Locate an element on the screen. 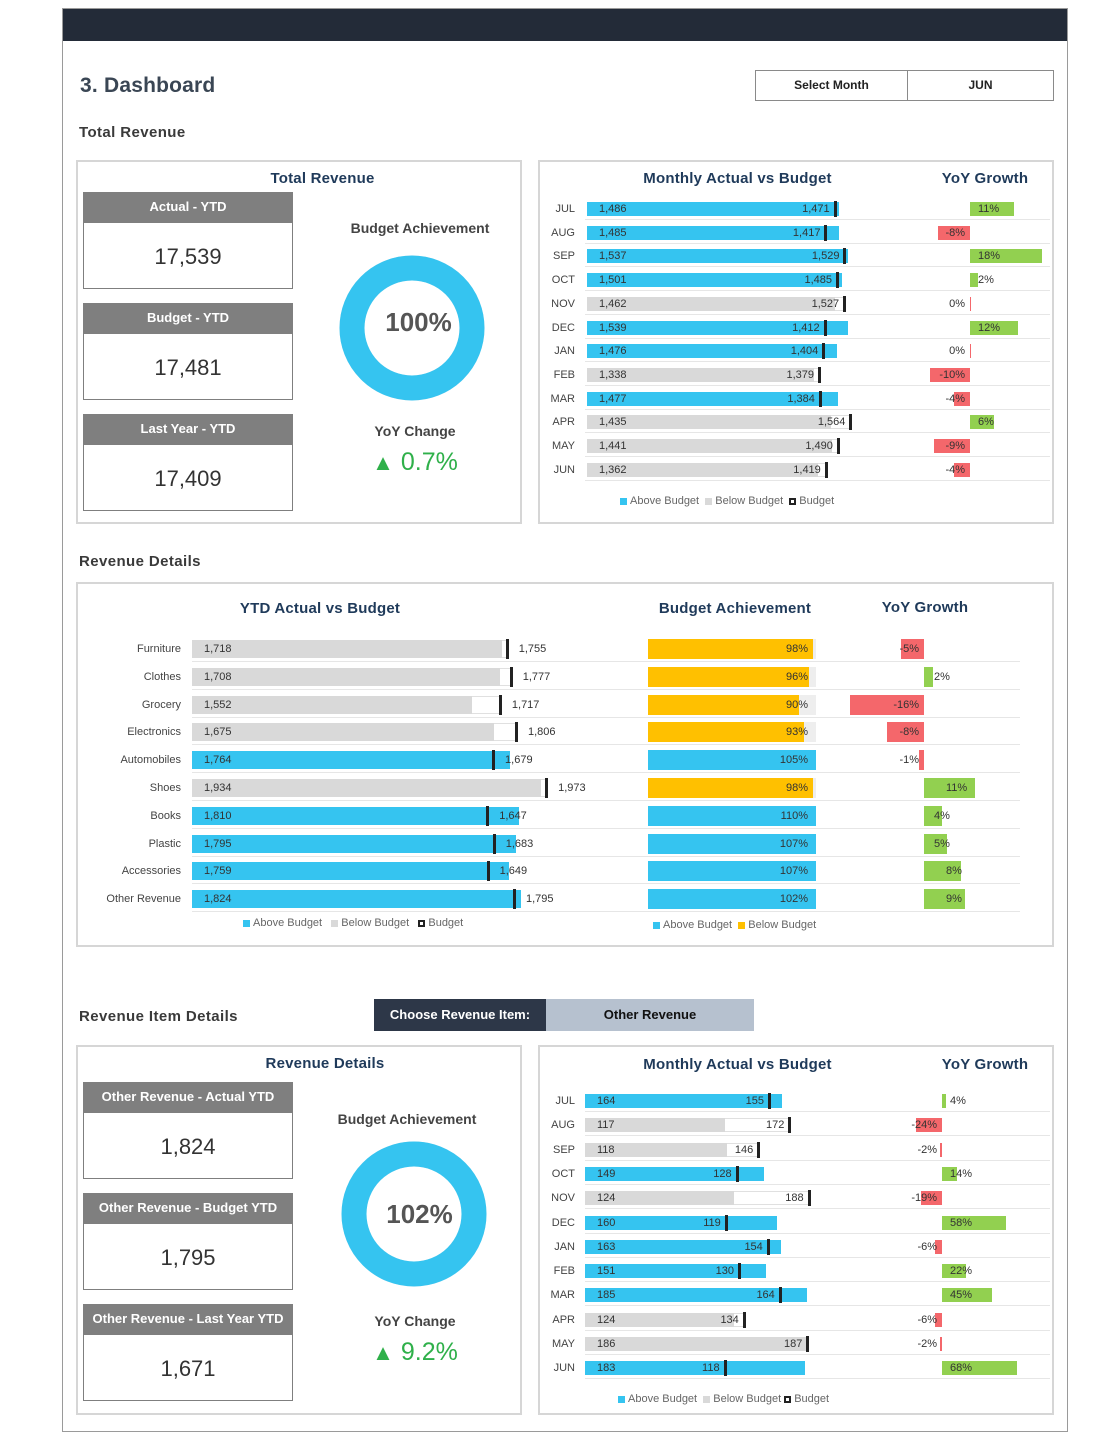 Image resolution: width=1117 pixels, height=1441 pixels. achievement-value-label: 93% is located at coordinates (796, 732).